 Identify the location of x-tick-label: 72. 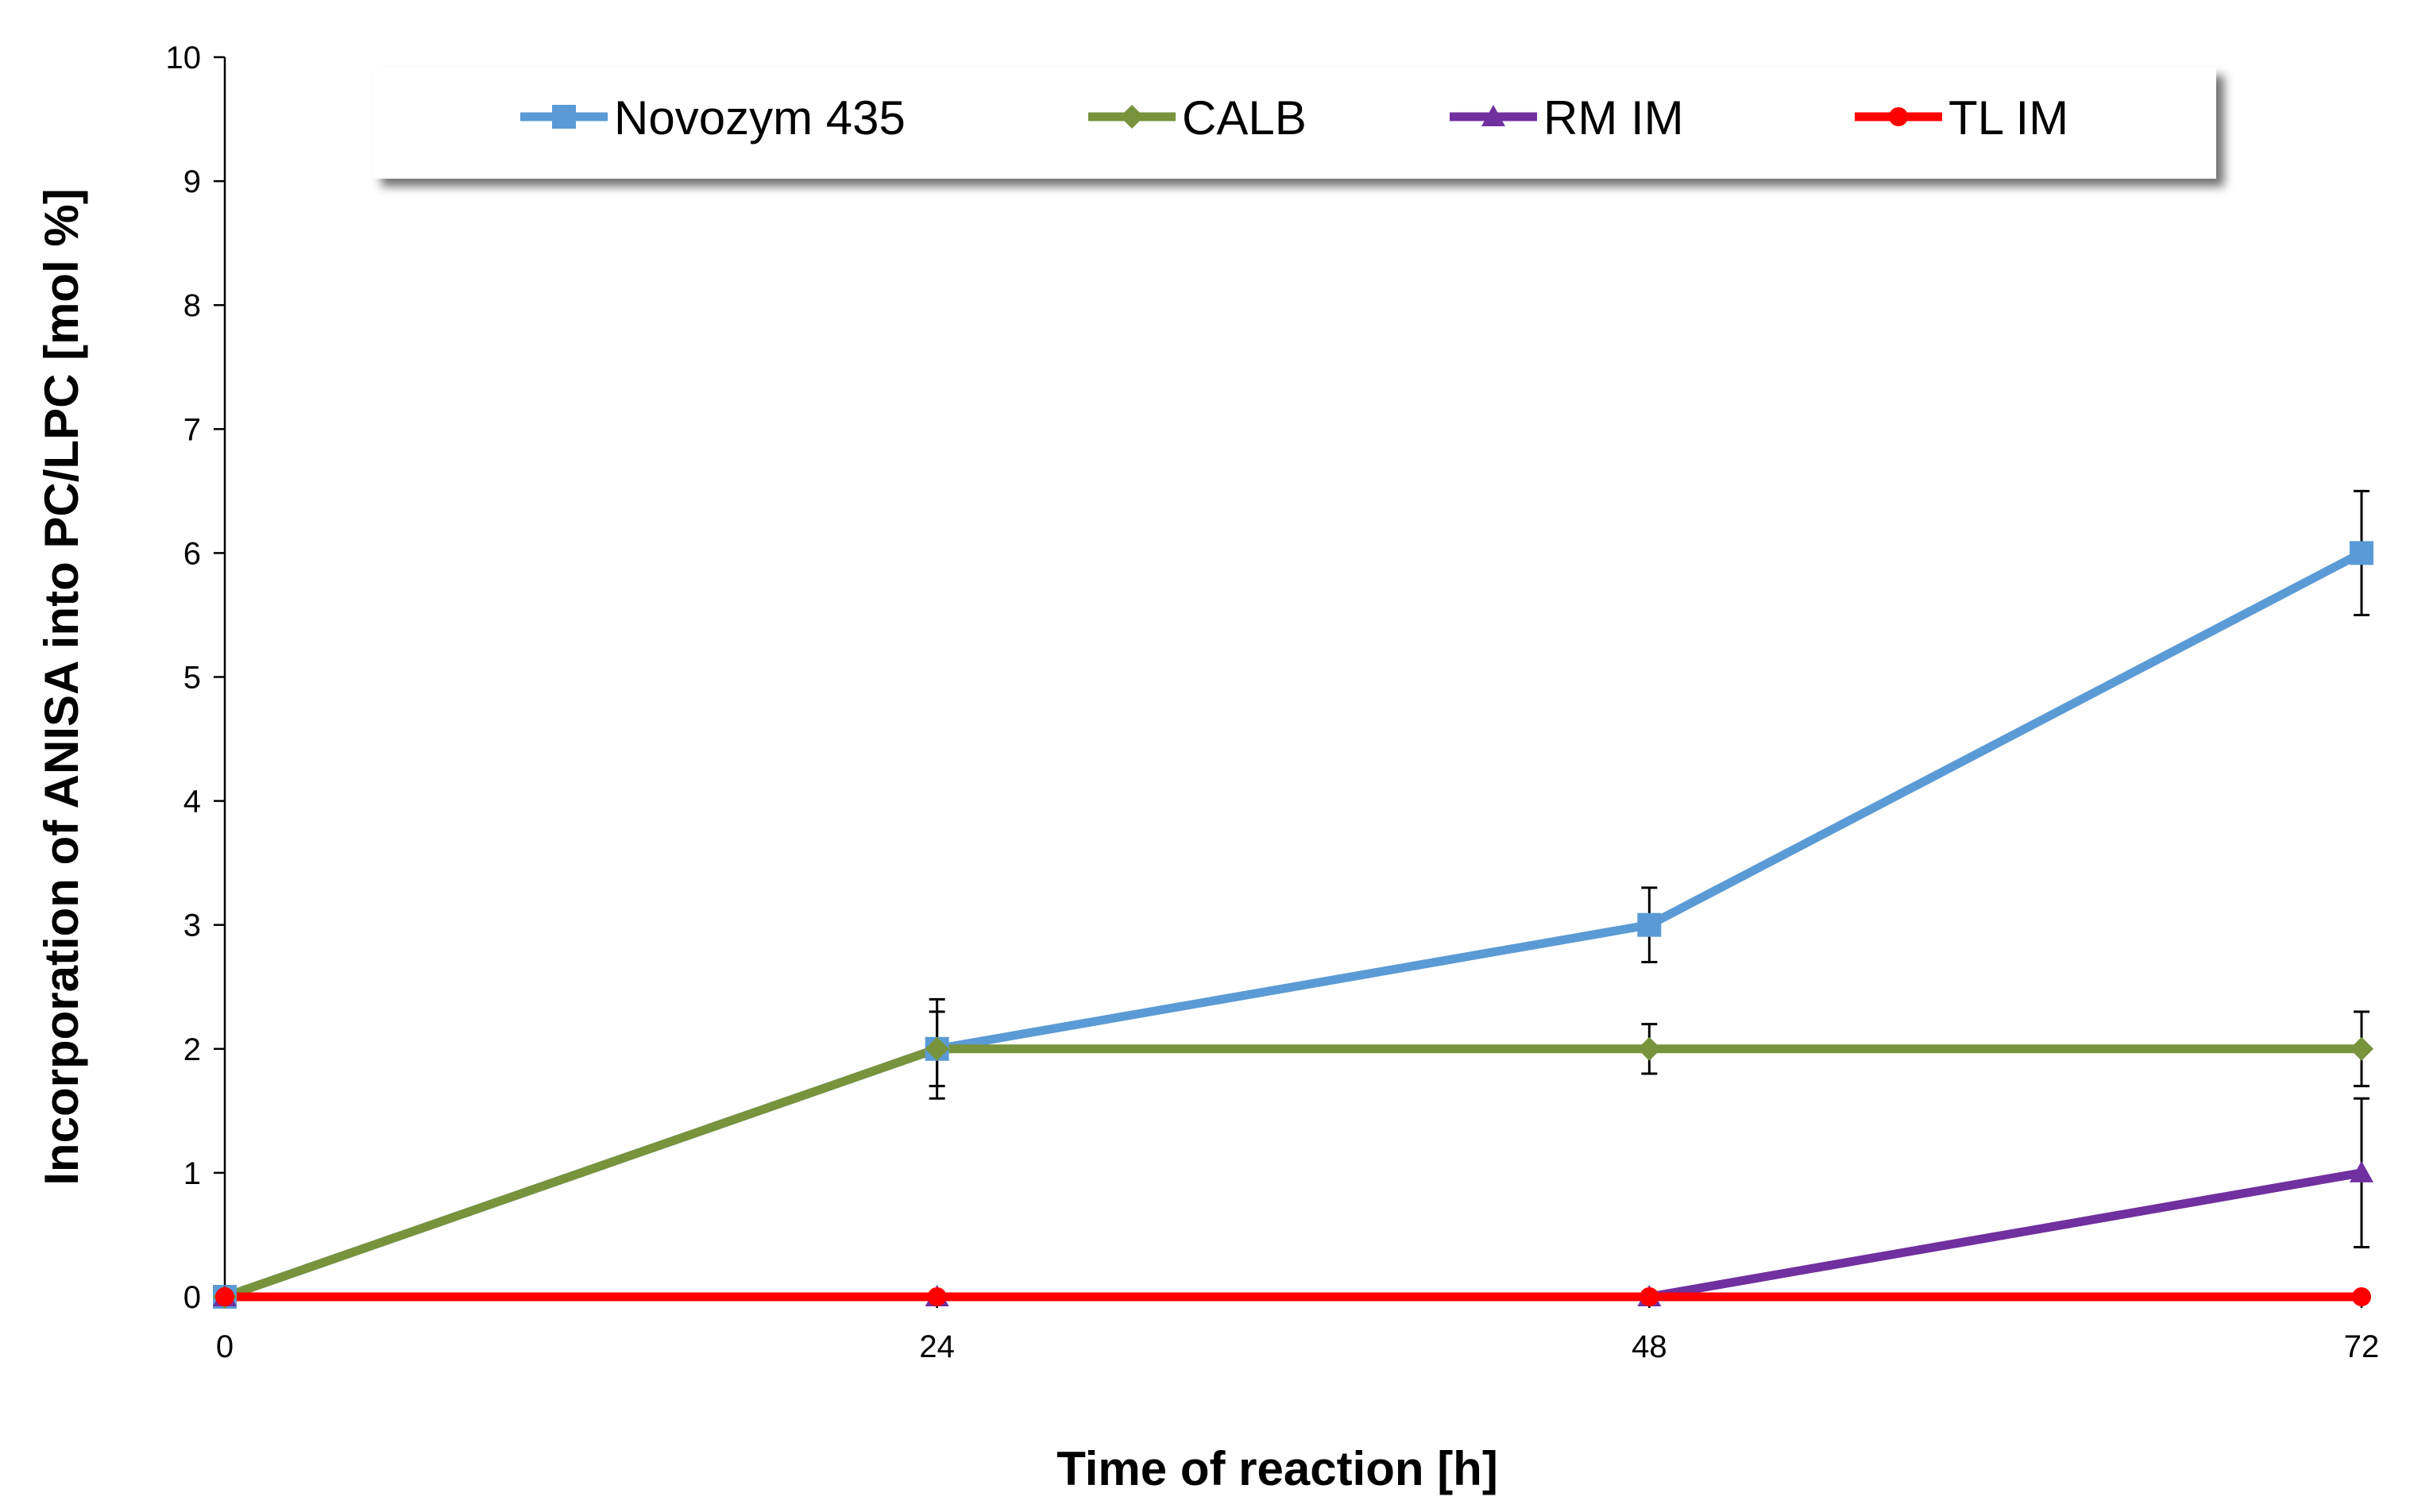
(2362, 1346).